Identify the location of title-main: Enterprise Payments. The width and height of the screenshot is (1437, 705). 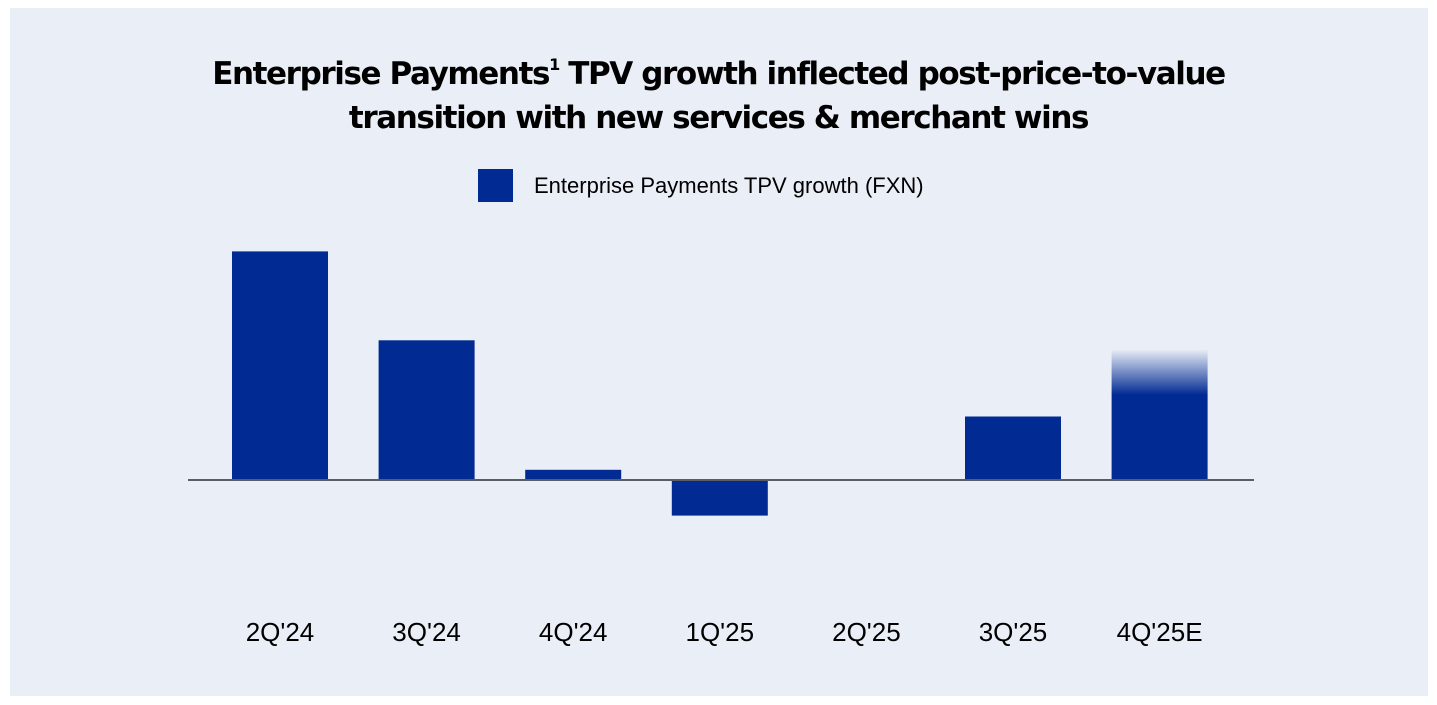
(381, 74).